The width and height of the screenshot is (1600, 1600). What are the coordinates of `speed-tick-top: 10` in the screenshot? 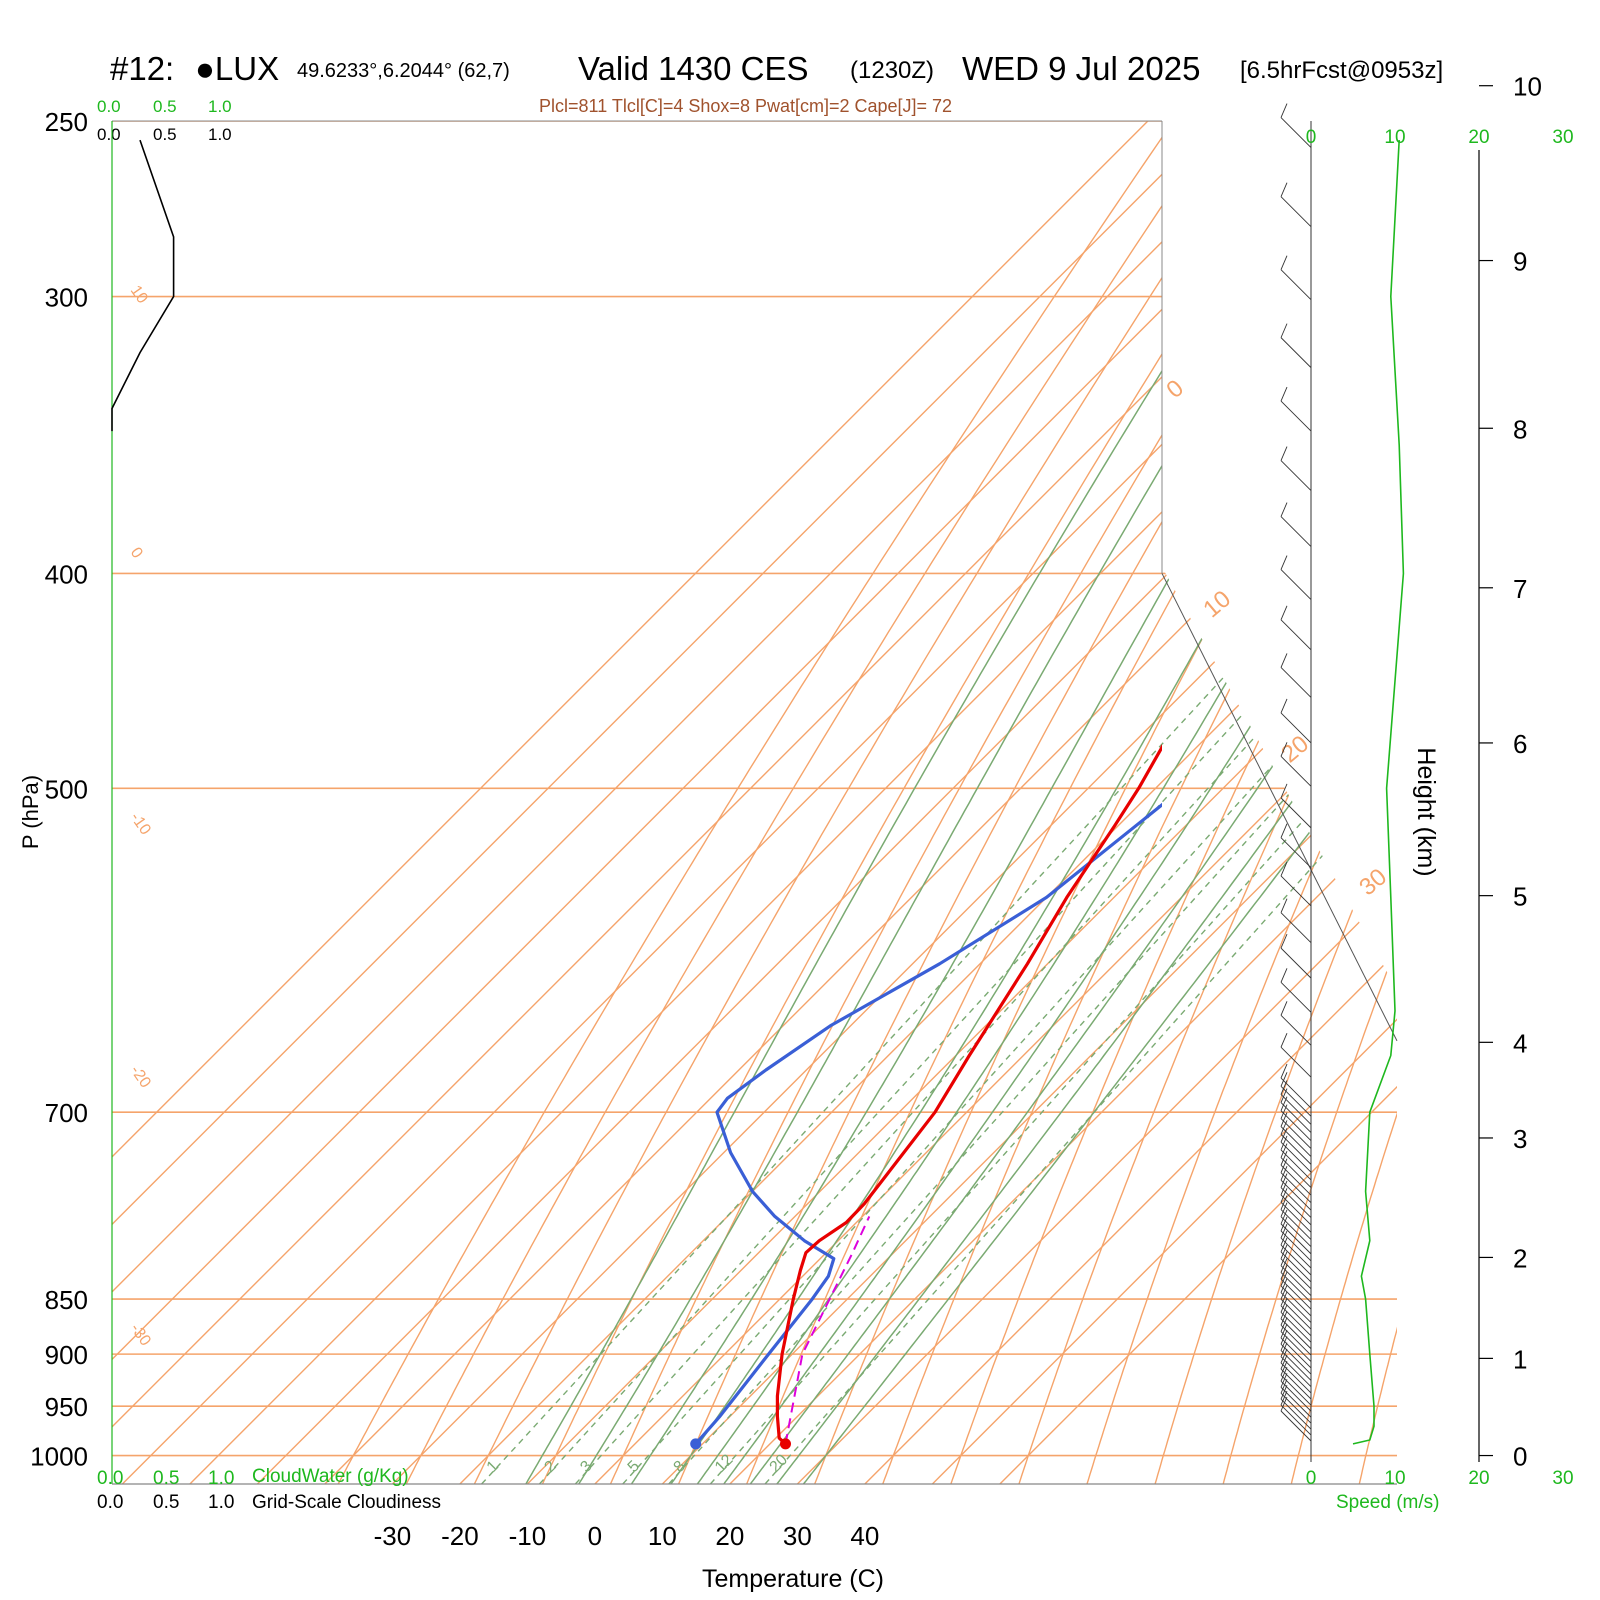 It's located at (1394, 137).